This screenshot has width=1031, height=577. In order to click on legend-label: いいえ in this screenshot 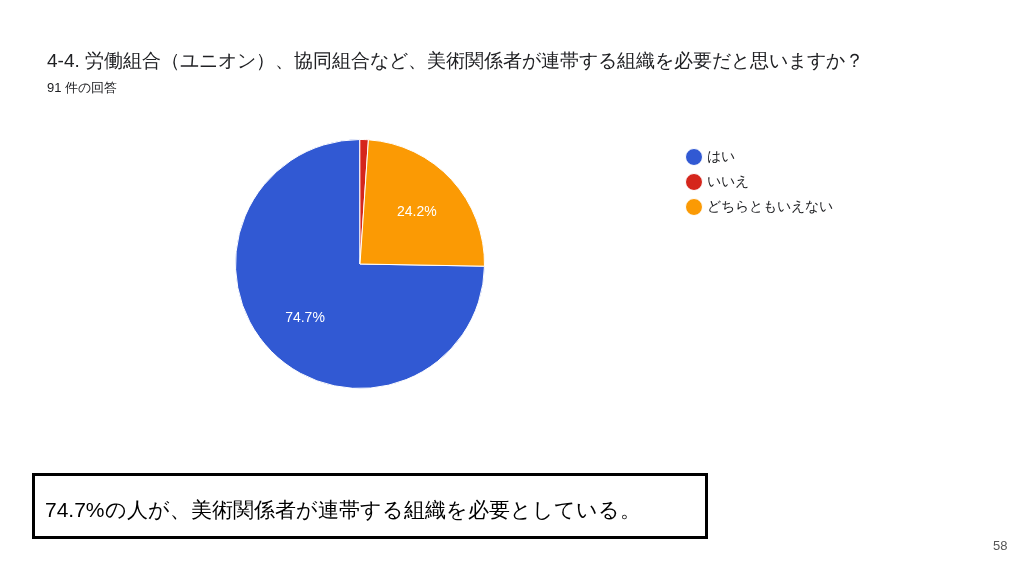, I will do `click(728, 180)`.